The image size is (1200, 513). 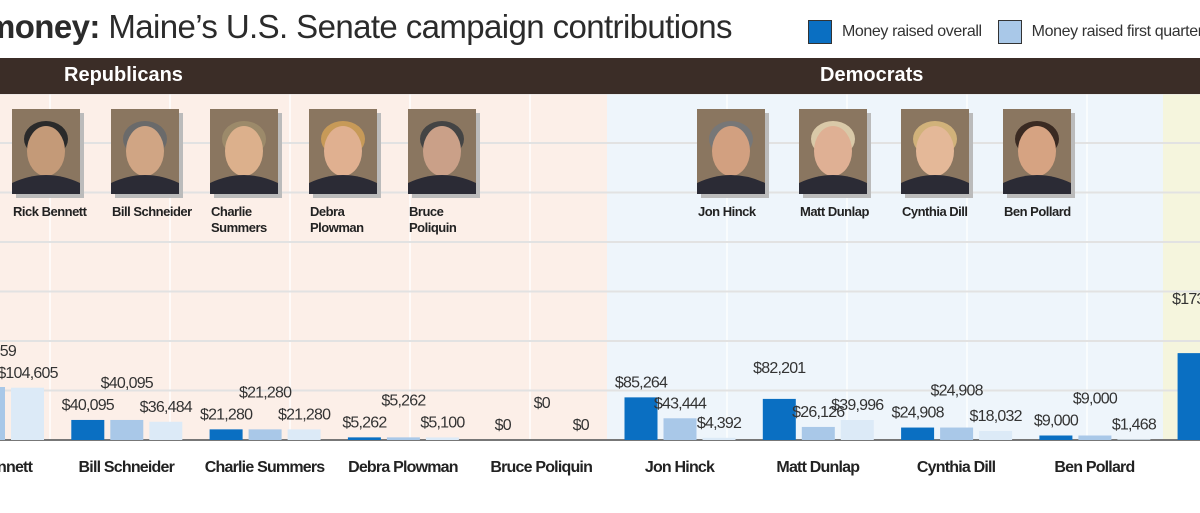 I want to click on candidate-name: Ben Pollard, so click(x=1037, y=211).